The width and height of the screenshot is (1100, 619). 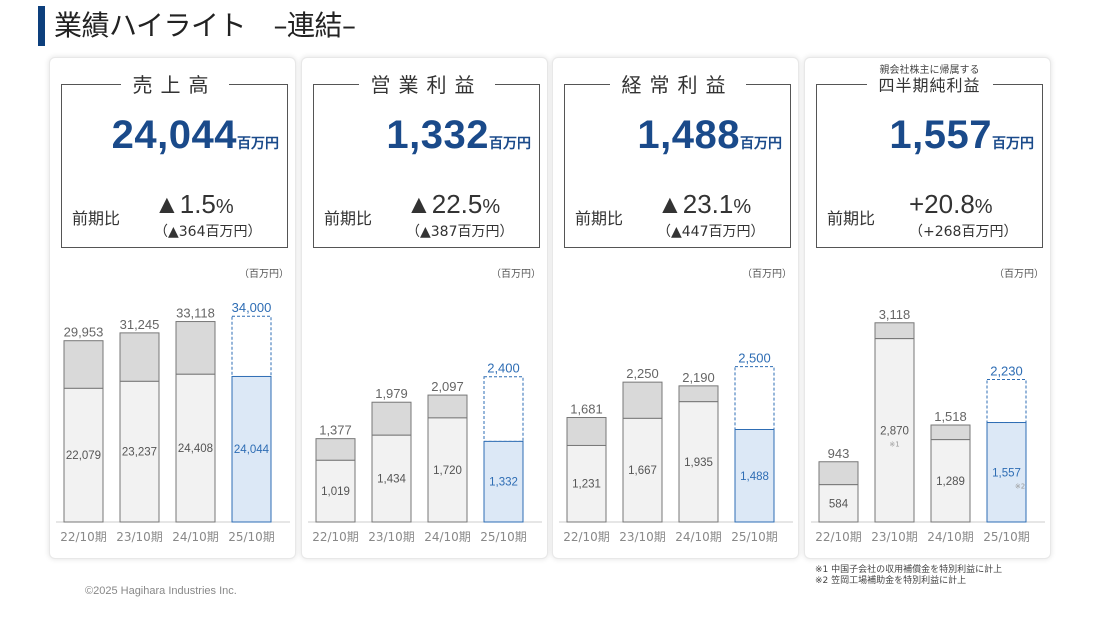 What do you see at coordinates (951, 204) in the screenshot?
I see `yoy-percent: +20.8%` at bounding box center [951, 204].